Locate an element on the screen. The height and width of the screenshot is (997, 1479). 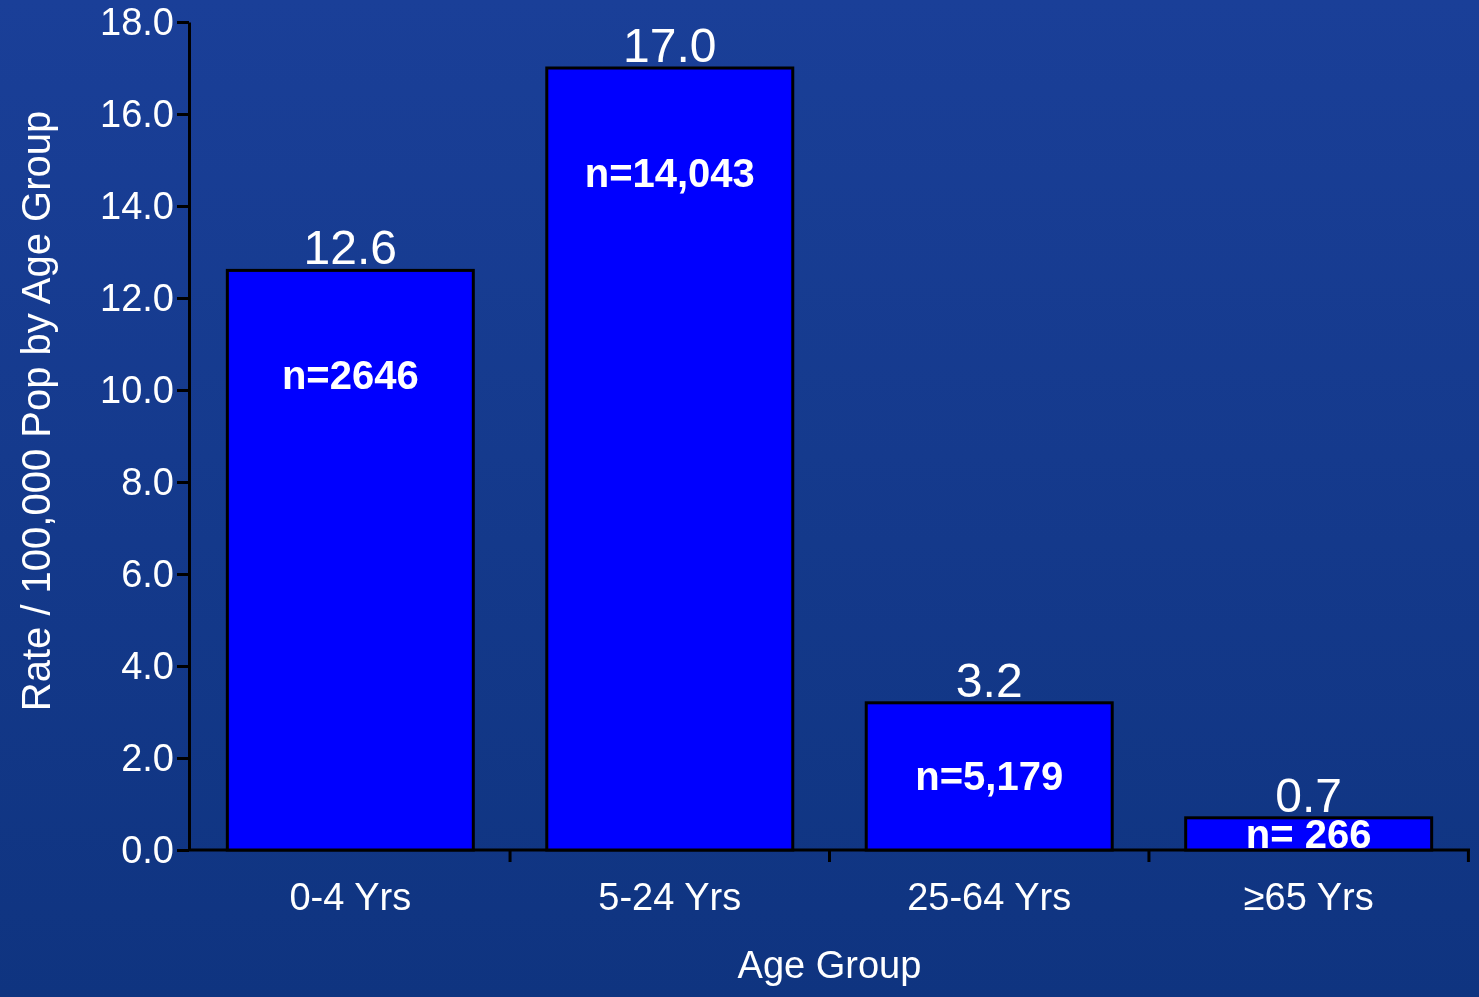
x-tick-label: 5-24 Yrs is located at coordinates (670, 897).